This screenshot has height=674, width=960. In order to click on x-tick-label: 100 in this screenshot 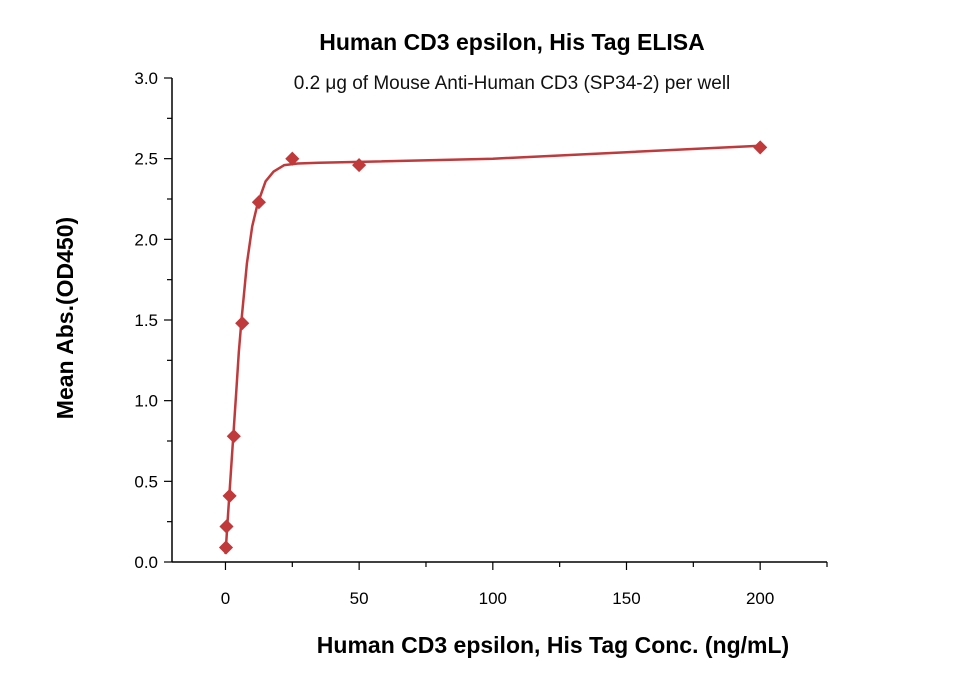, I will do `click(493, 598)`.